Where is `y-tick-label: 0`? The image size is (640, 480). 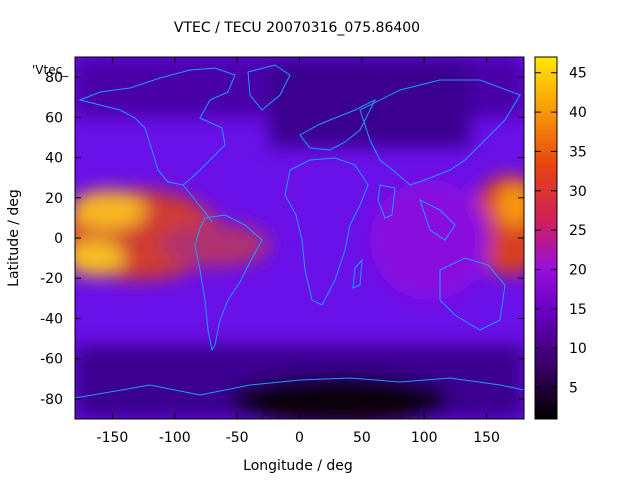
y-tick-label: 0 is located at coordinates (58, 239).